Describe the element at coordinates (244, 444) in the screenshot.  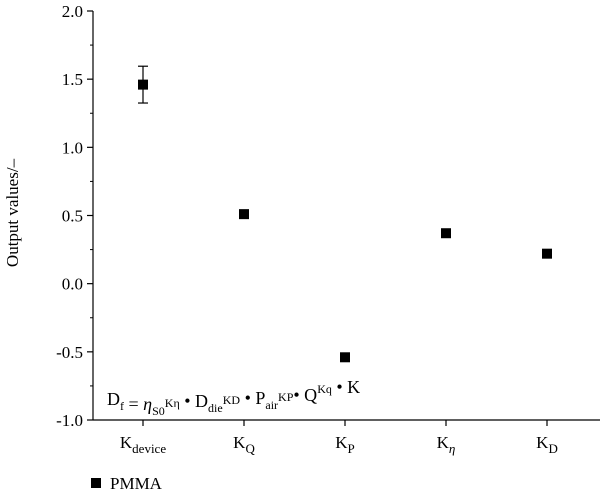
I see `x-tick-label: KQ` at that location.